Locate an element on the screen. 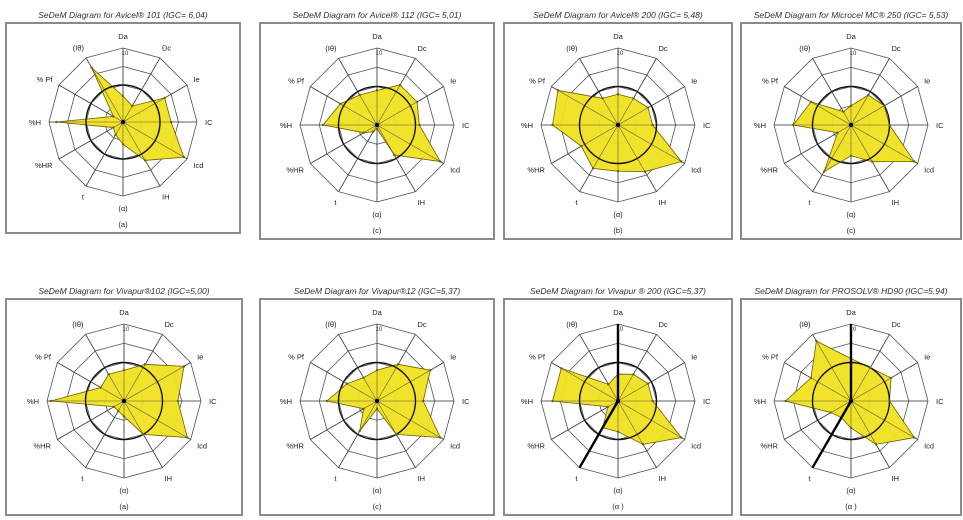 The height and width of the screenshot is (520, 963). chart-frame: 10 Da Dc Ie IC Icd IH (α) t %HR %H % Pf (Iθ) (α ) is located at coordinates (618, 407).